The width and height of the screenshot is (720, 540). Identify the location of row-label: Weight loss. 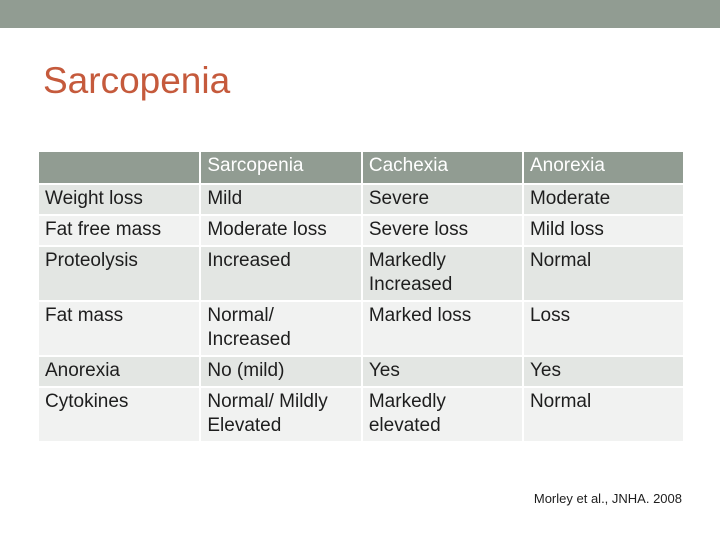
(119, 199).